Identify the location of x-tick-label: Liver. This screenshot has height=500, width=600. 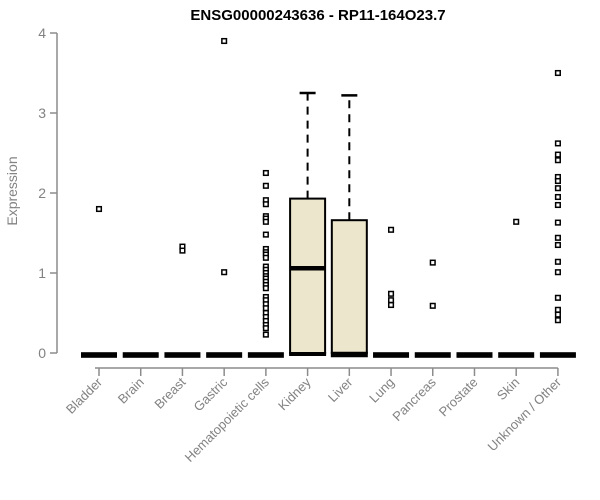
(340, 389).